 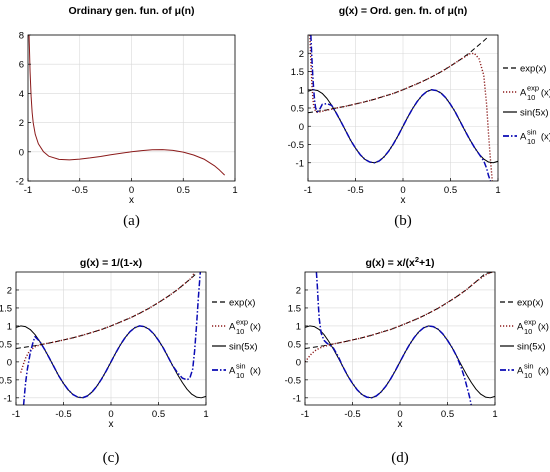 What do you see at coordinates (400, 424) in the screenshot?
I see `panel-d-xlabel: x` at bounding box center [400, 424].